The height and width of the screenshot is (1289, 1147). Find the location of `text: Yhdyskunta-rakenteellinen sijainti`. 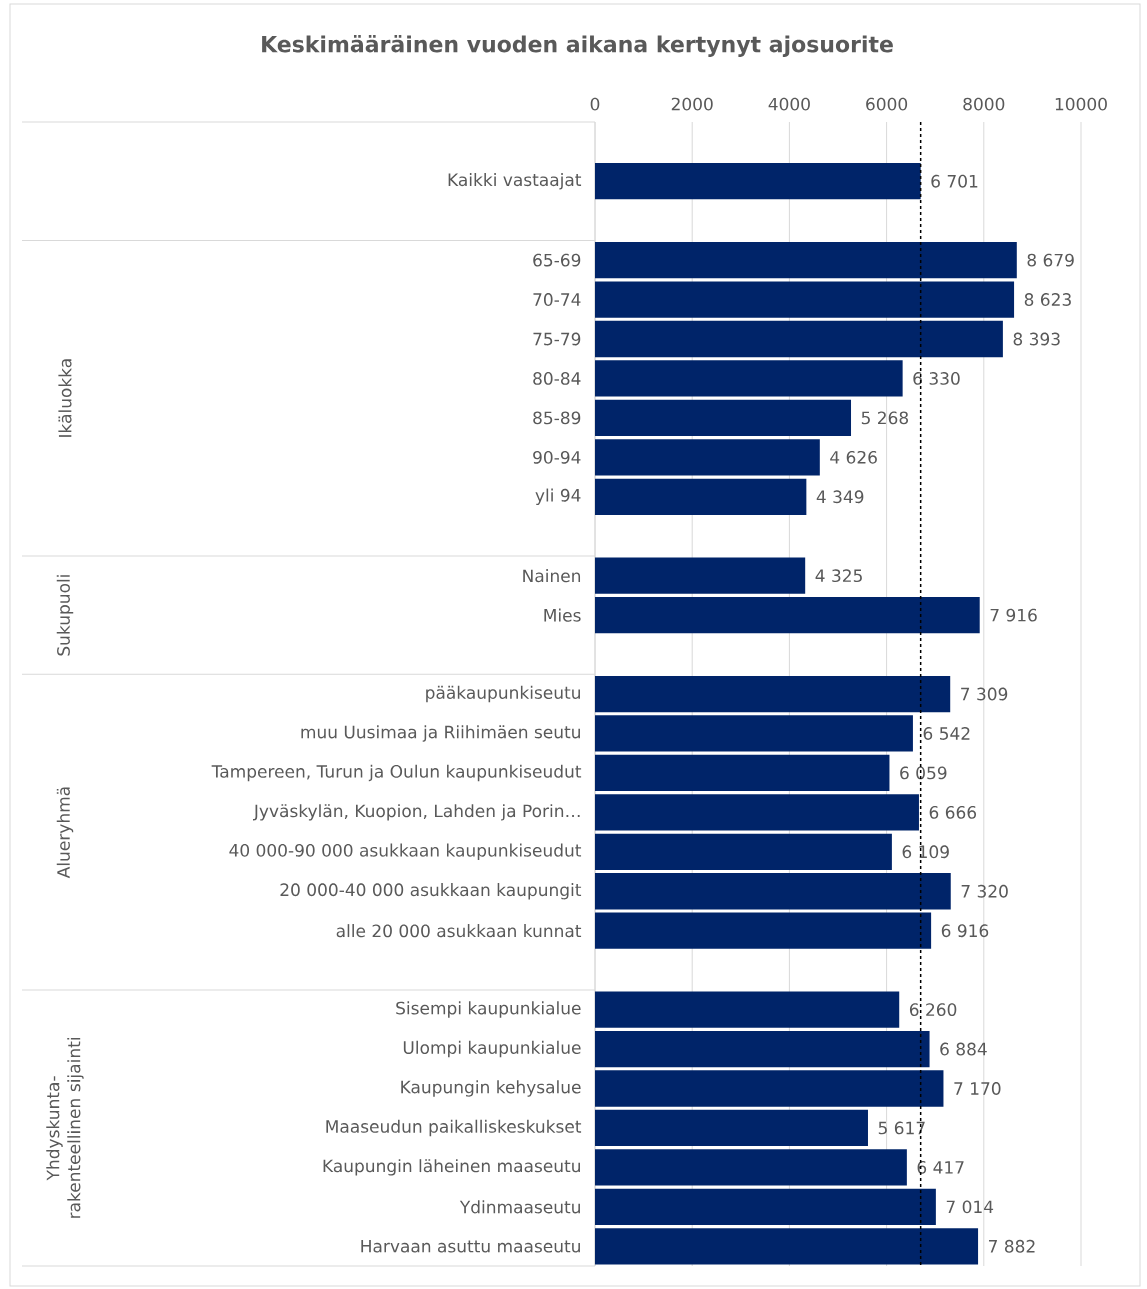

text: Yhdyskunta-rakenteellinen sijainti is located at coordinates (65, 1128).